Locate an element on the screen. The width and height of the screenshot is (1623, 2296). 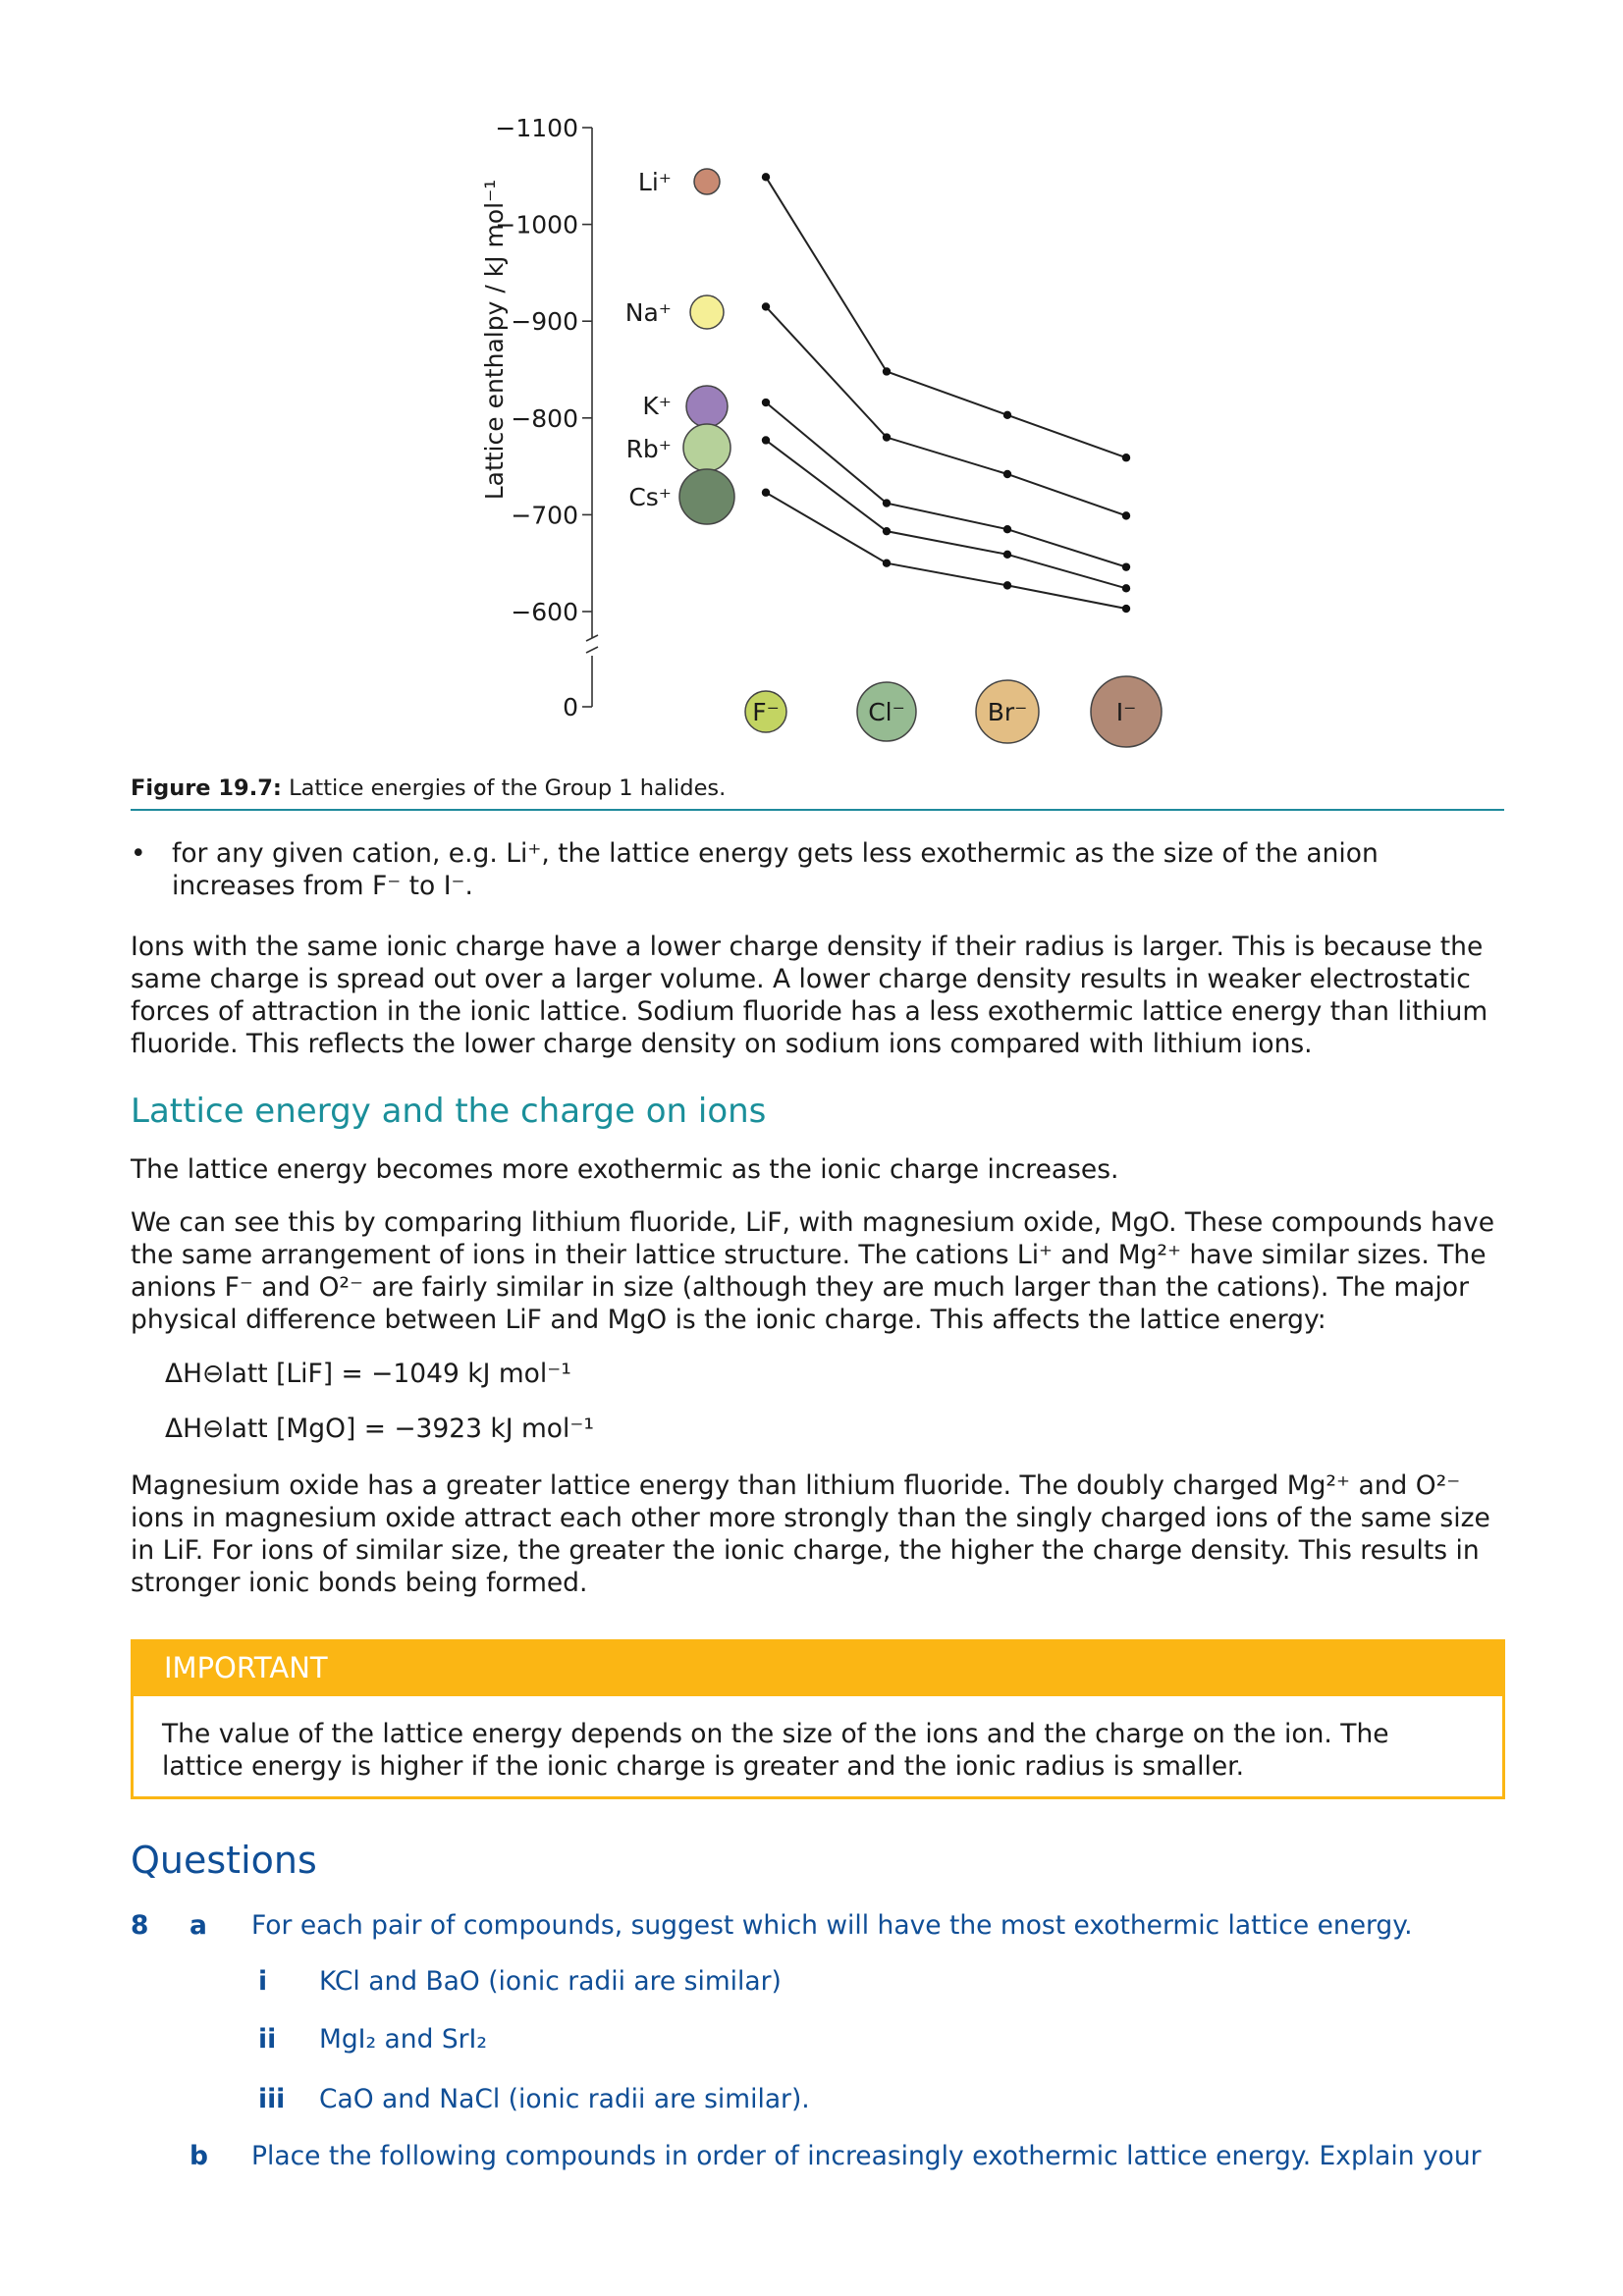
cation-legend: Li⁺ Na⁺ K⁺ Rb⁺ Cs⁺ is located at coordinates (680, 346).